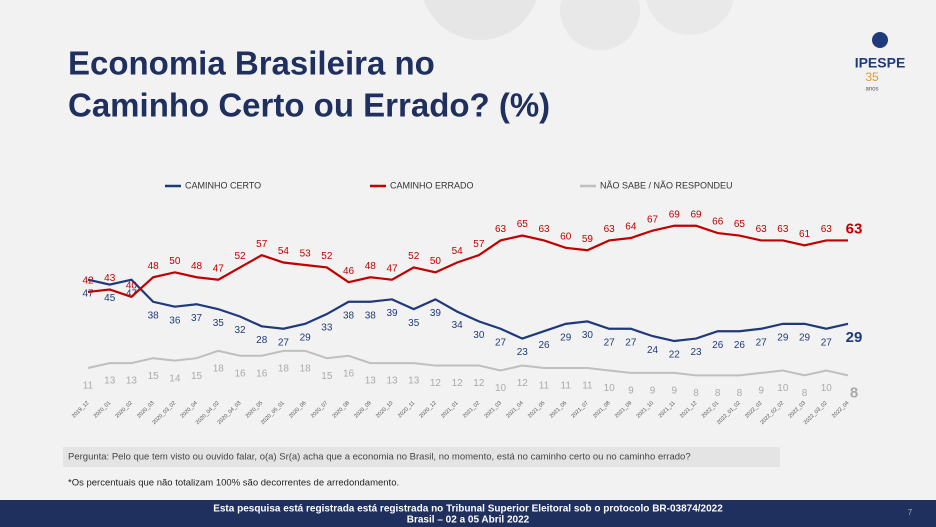 The height and width of the screenshot is (527, 936). Describe the element at coordinates (223, 185) in the screenshot. I see `legend-label: CAMINHO CERTO` at that location.